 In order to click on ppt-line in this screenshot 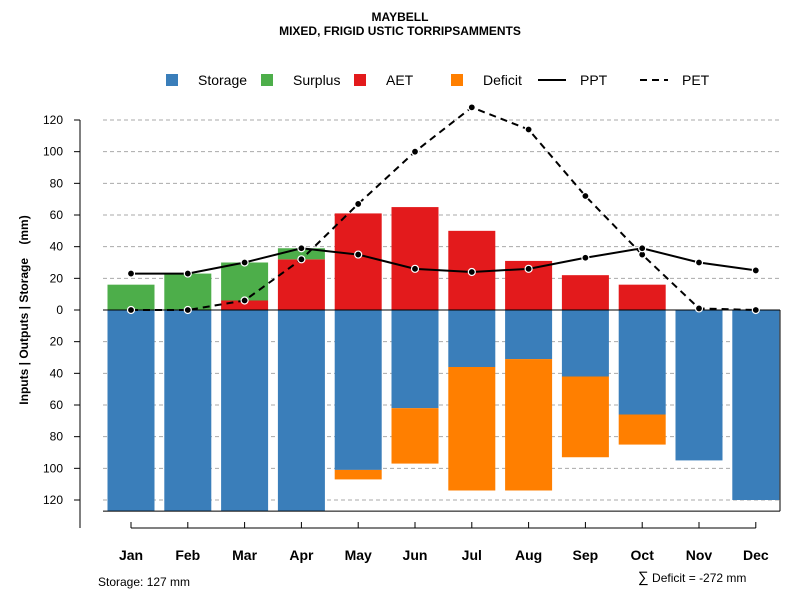, I will do `click(443, 261)`.